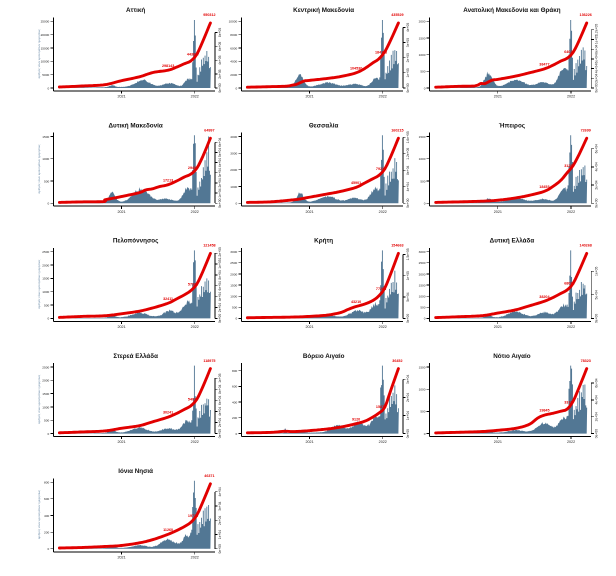  What do you see at coordinates (193, 284) in the screenshot?
I see `svg-text: 57393` at bounding box center [193, 284].